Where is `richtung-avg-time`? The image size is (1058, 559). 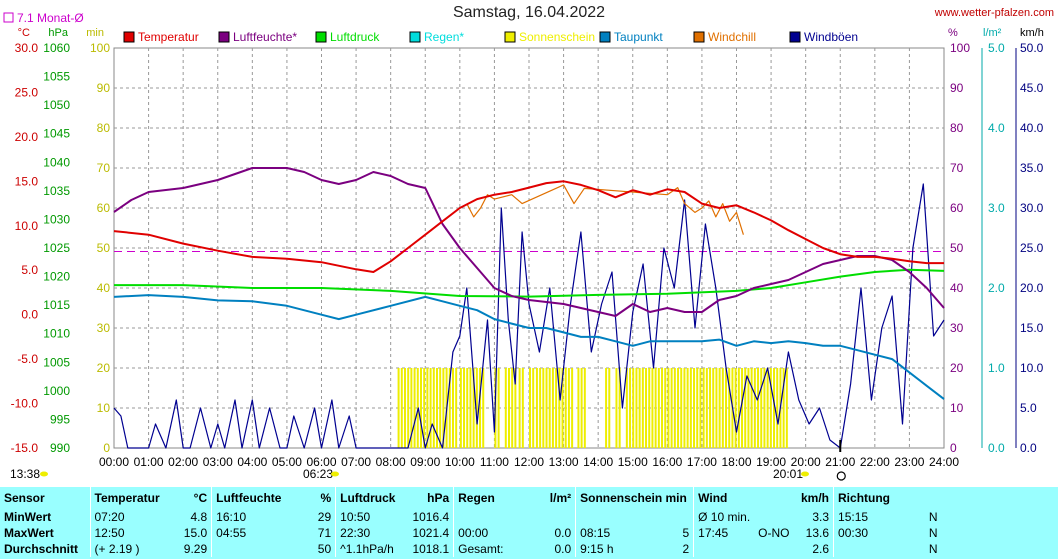 richtung-avg-time is located at coordinates (863, 549).